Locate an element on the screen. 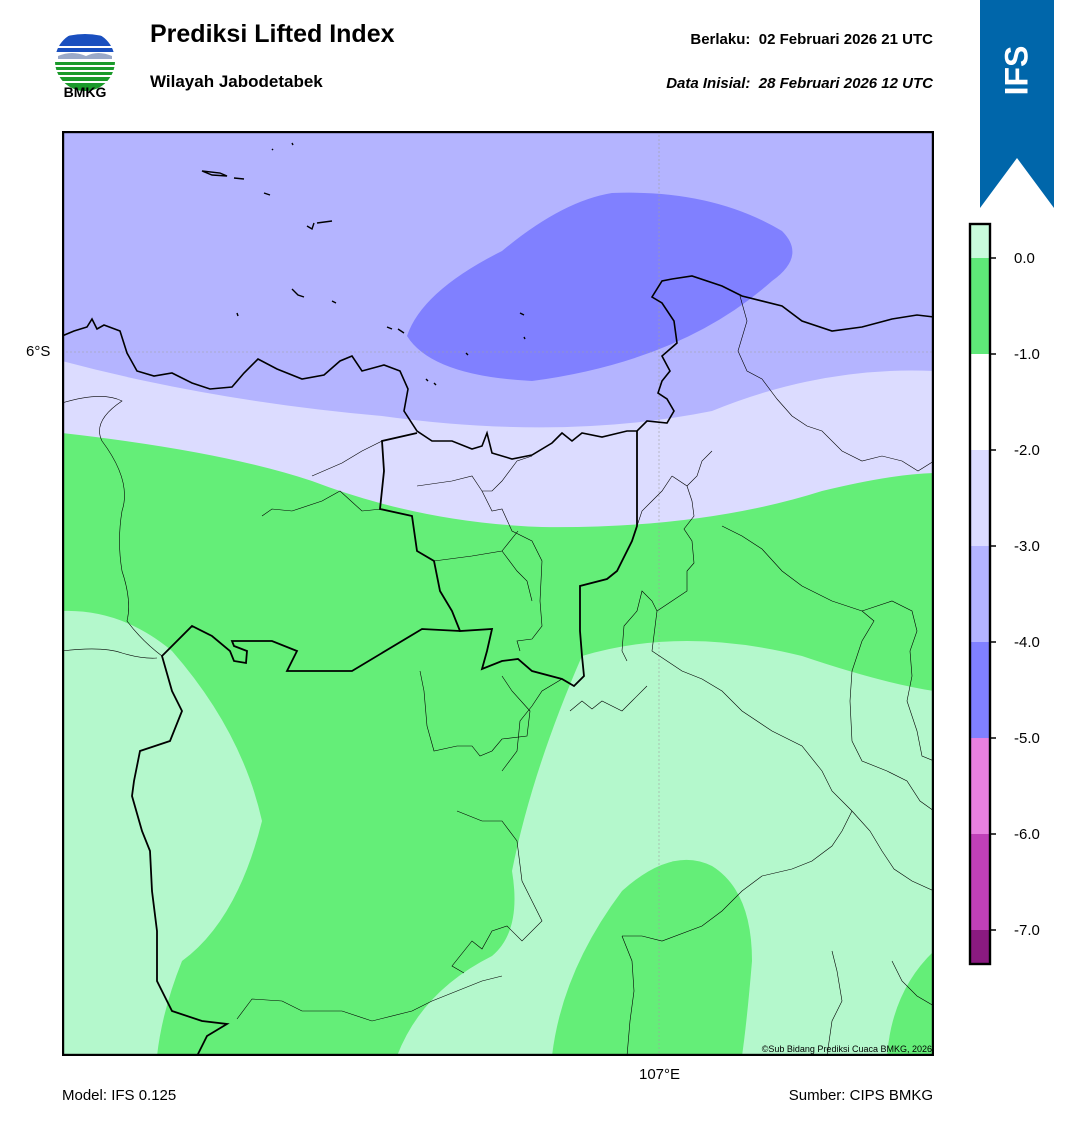 The image size is (1068, 1128). colorbar-tick-label: -6.0 is located at coordinates (1027, 834).